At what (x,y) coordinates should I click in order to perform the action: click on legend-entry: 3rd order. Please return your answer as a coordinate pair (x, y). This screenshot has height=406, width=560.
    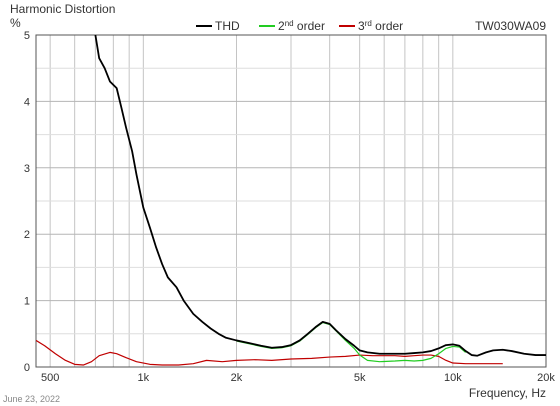
    Looking at the image, I should click on (380, 26).